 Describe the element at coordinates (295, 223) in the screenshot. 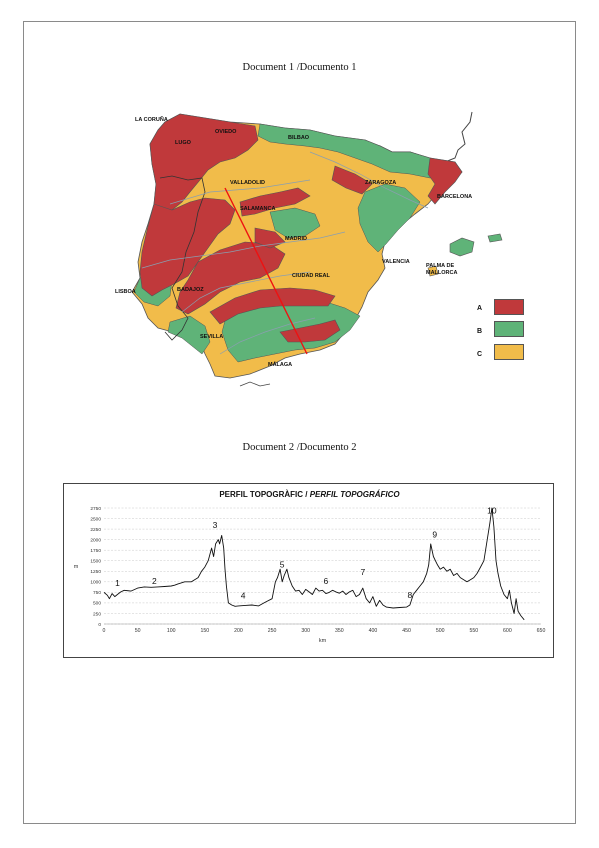

I see `region-b-centre` at that location.